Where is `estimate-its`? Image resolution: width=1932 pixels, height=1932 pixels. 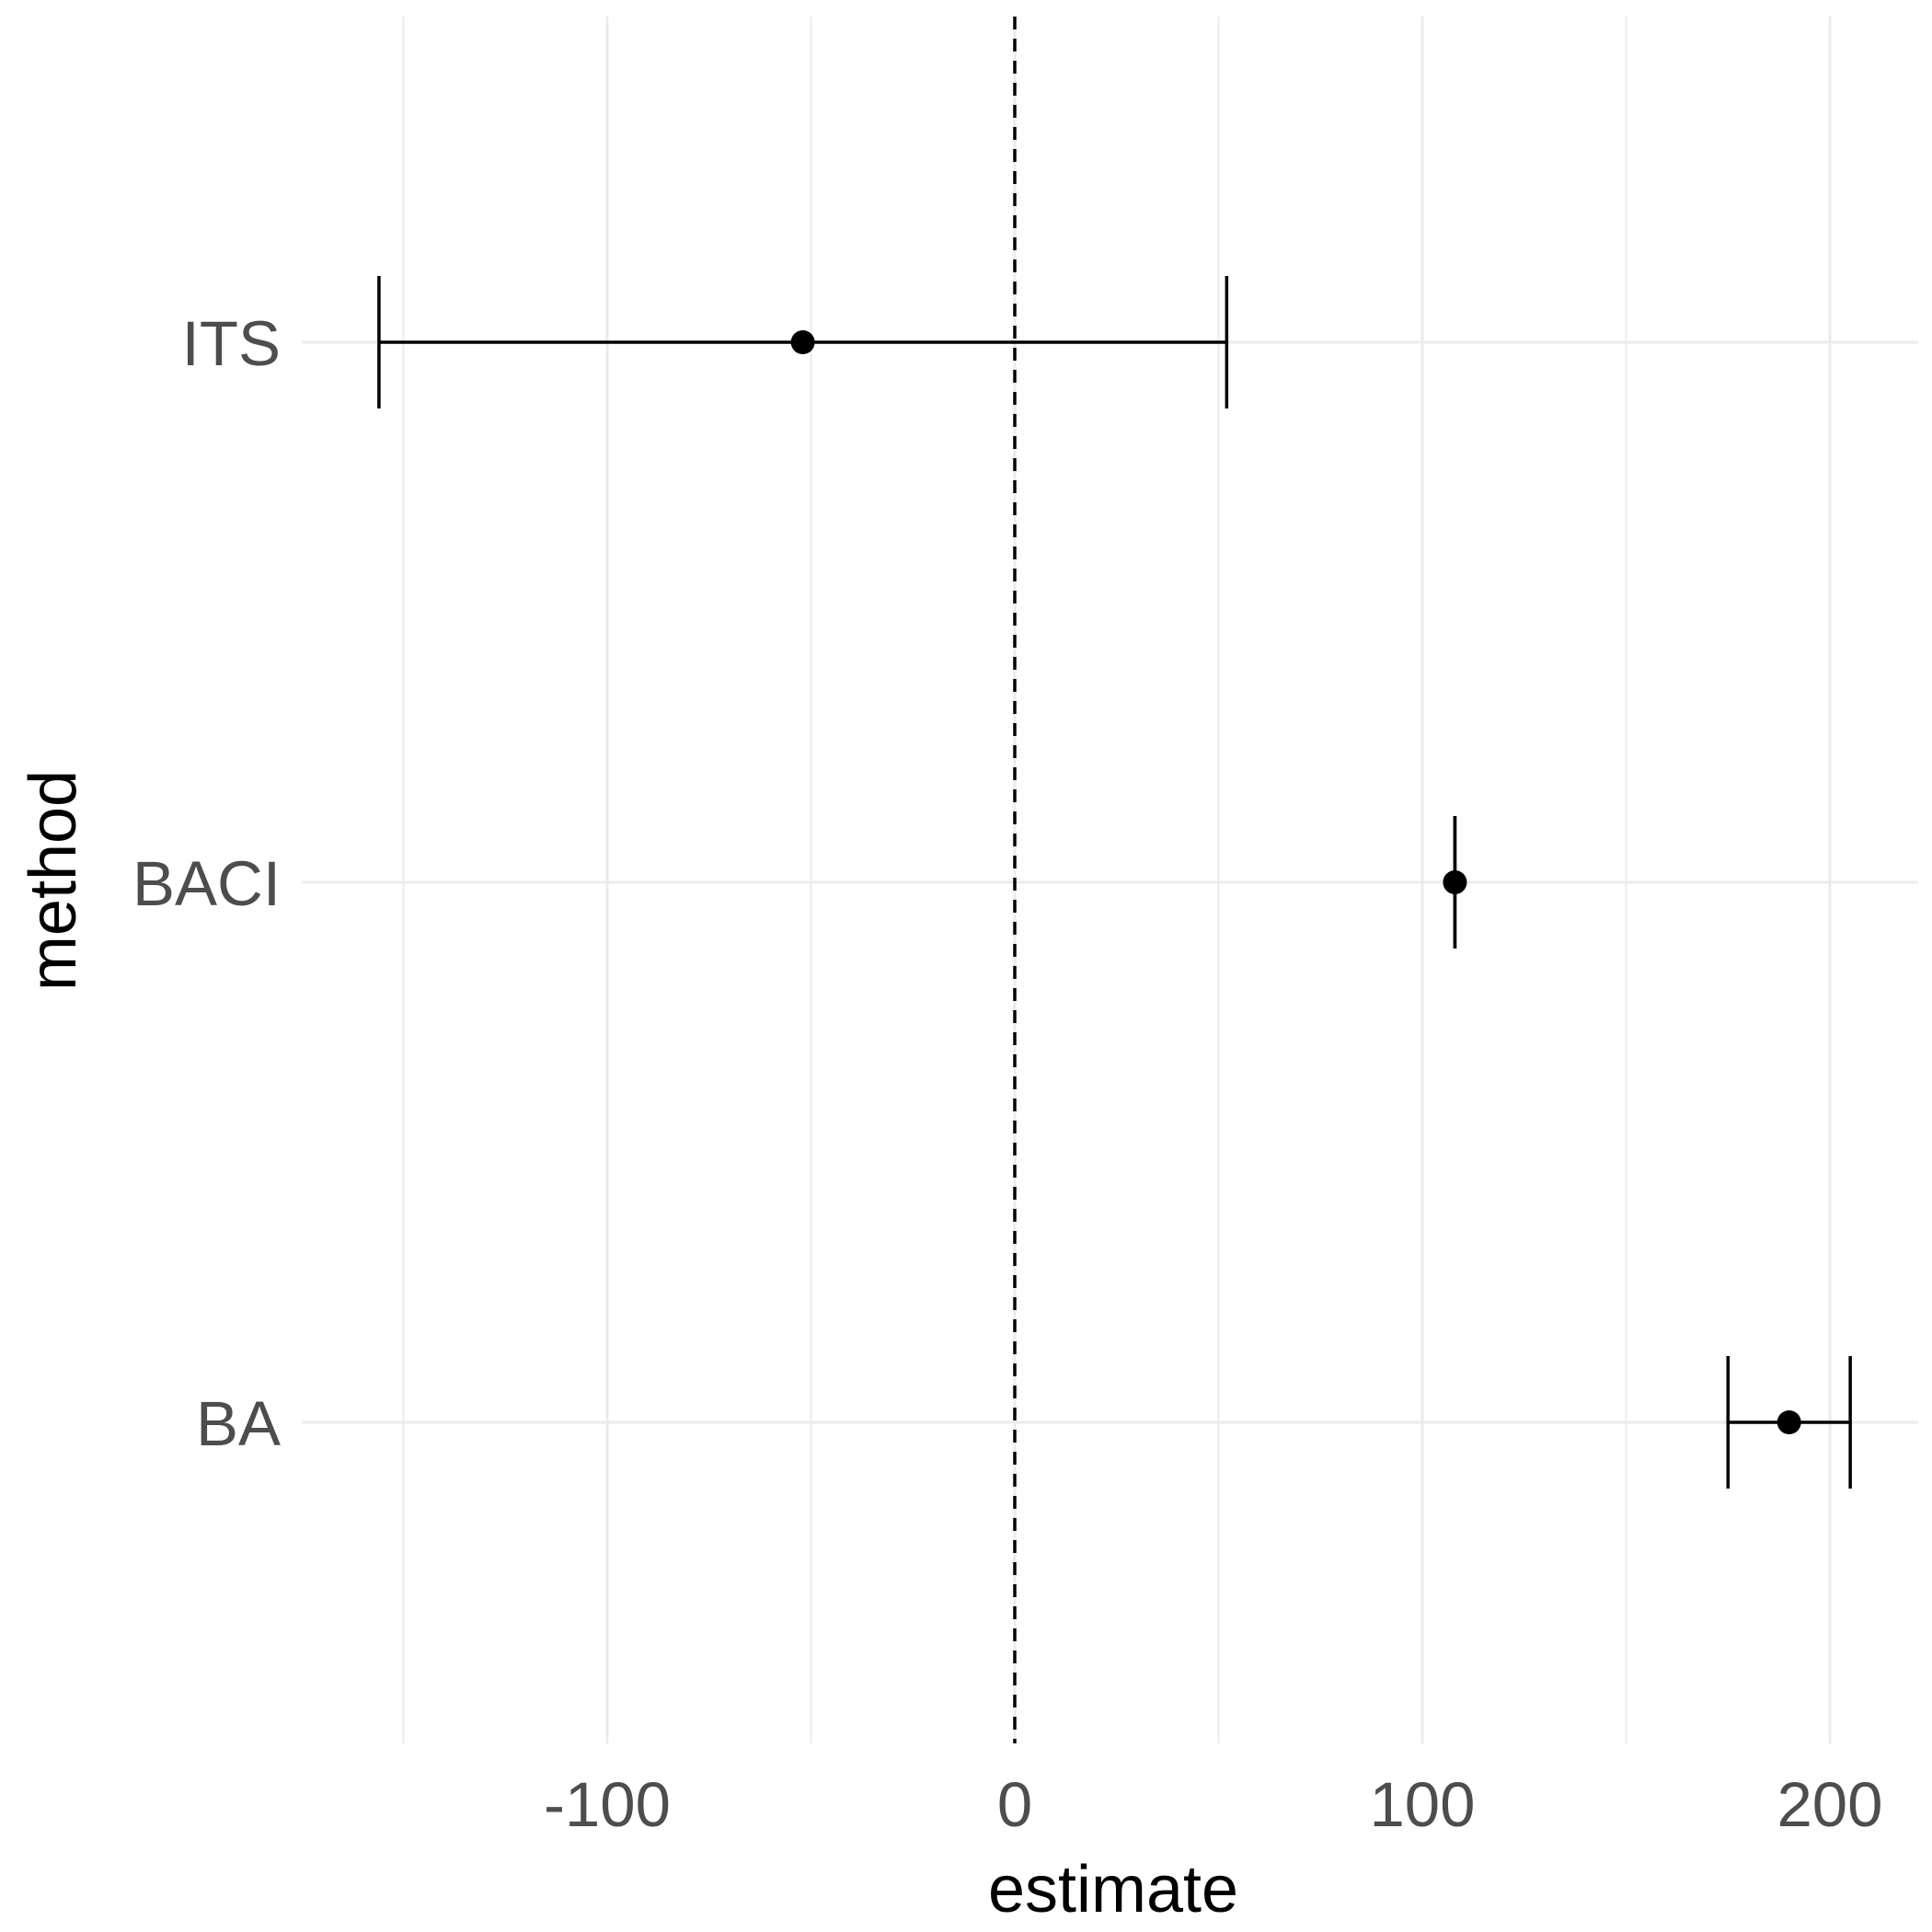
estimate-its is located at coordinates (802, 342).